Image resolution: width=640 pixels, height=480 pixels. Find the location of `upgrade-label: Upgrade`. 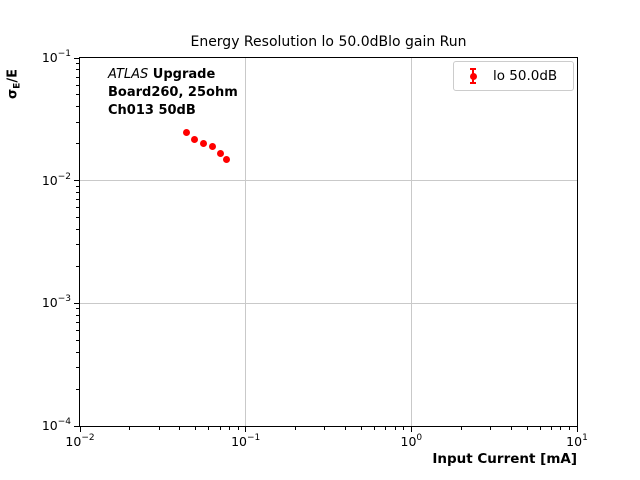

upgrade-label: Upgrade is located at coordinates (182, 74).